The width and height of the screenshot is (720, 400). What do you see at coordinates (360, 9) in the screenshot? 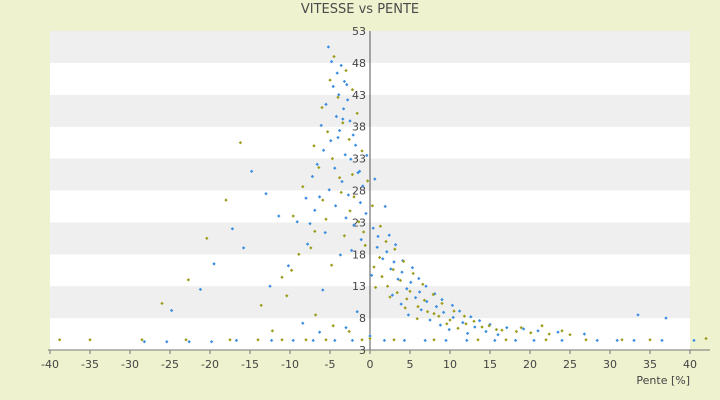
I see `chart-title: VITESSE vs PENTE` at bounding box center [360, 9].